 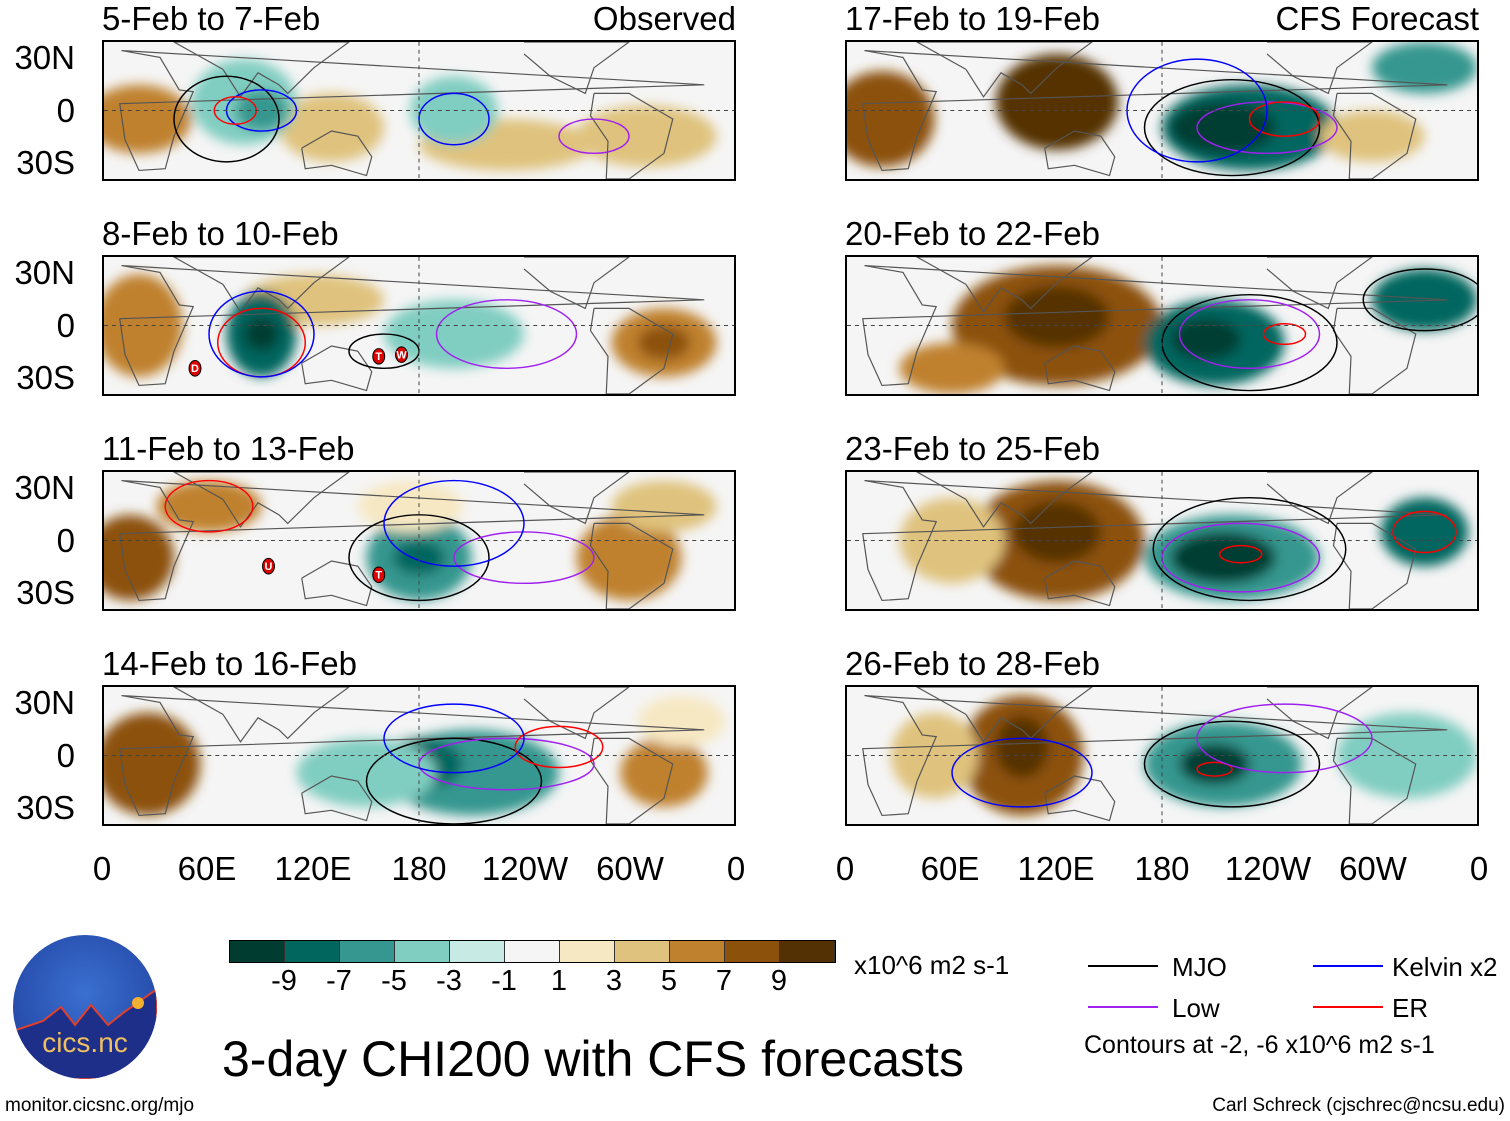 What do you see at coordinates (559, 981) in the screenshot?
I see `colorbar-label: 1` at bounding box center [559, 981].